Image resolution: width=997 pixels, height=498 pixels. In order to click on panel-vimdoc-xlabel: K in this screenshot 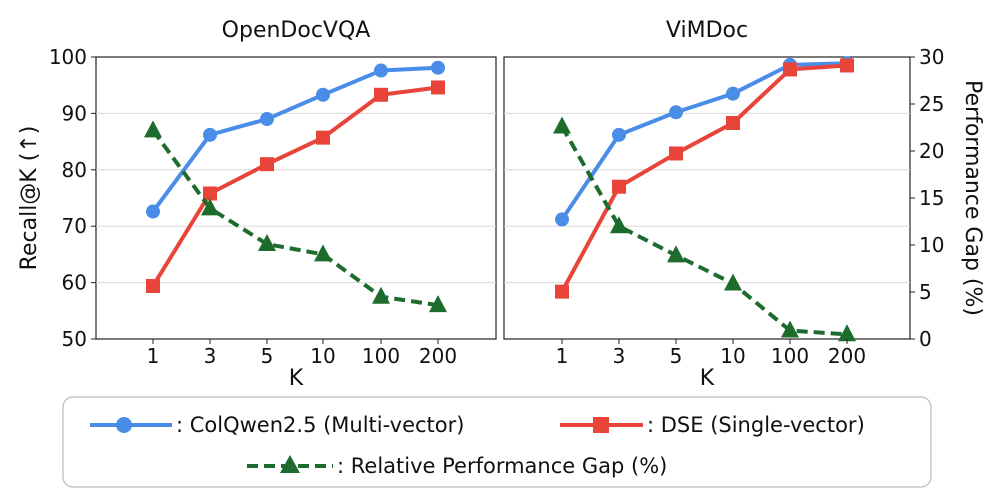, I will do `click(707, 378)`.